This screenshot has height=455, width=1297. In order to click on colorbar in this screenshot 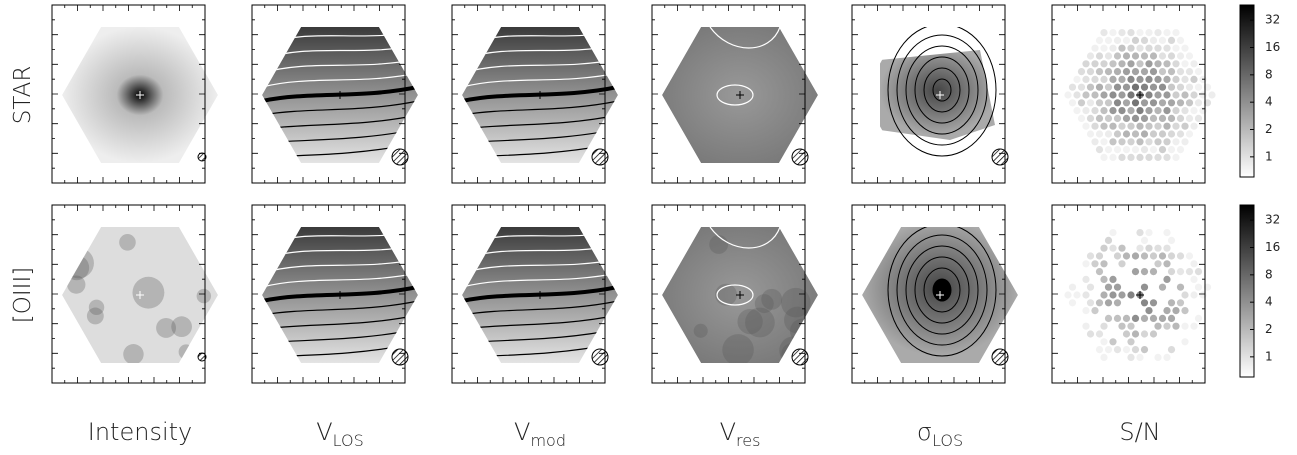, I will do `click(1247, 91)`.